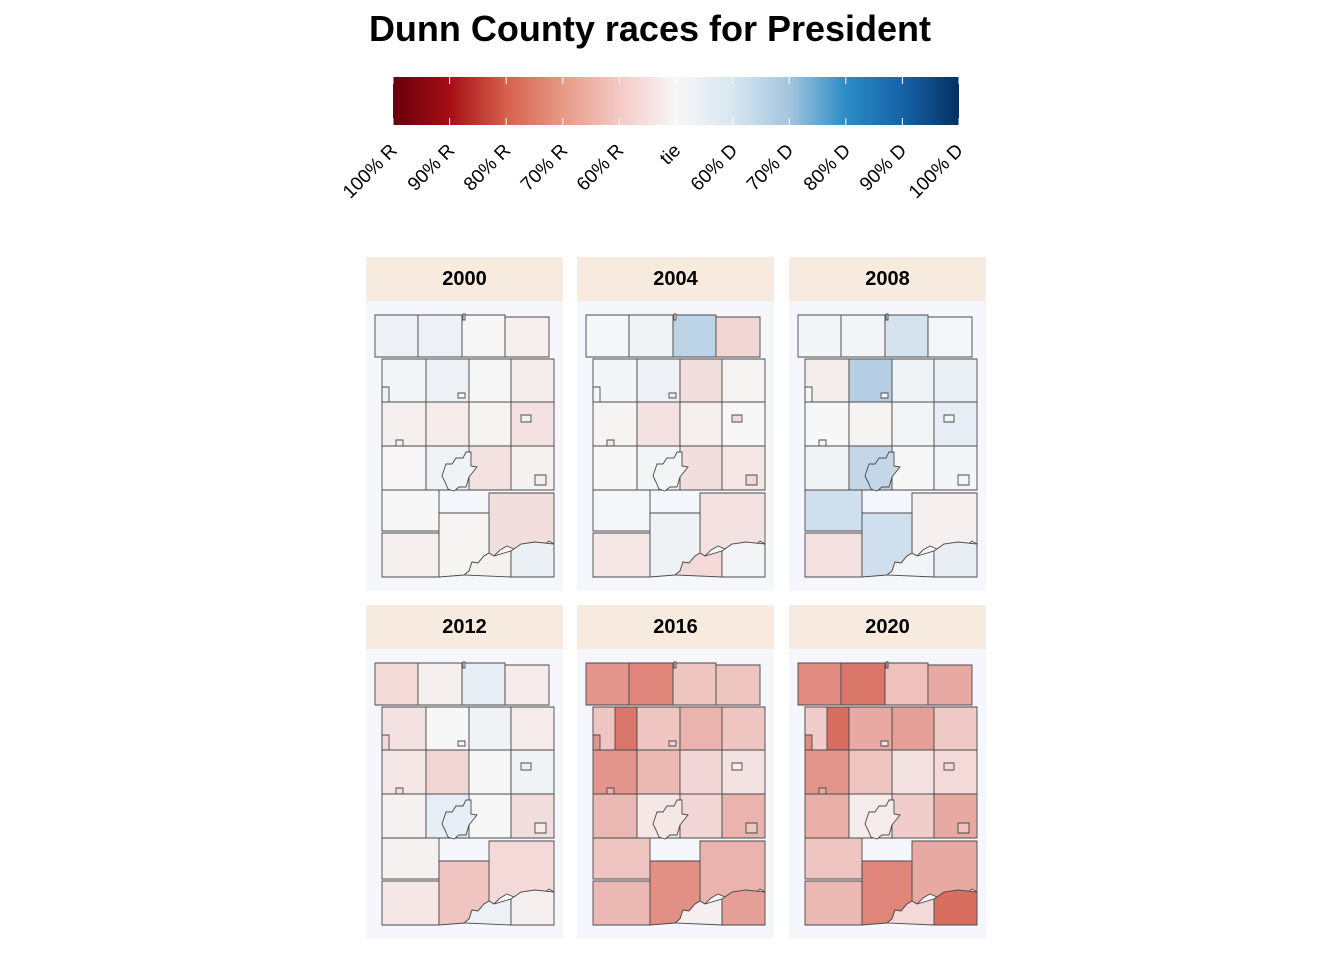  What do you see at coordinates (464, 279) in the screenshot?
I see `panel-year-label: 2000` at bounding box center [464, 279].